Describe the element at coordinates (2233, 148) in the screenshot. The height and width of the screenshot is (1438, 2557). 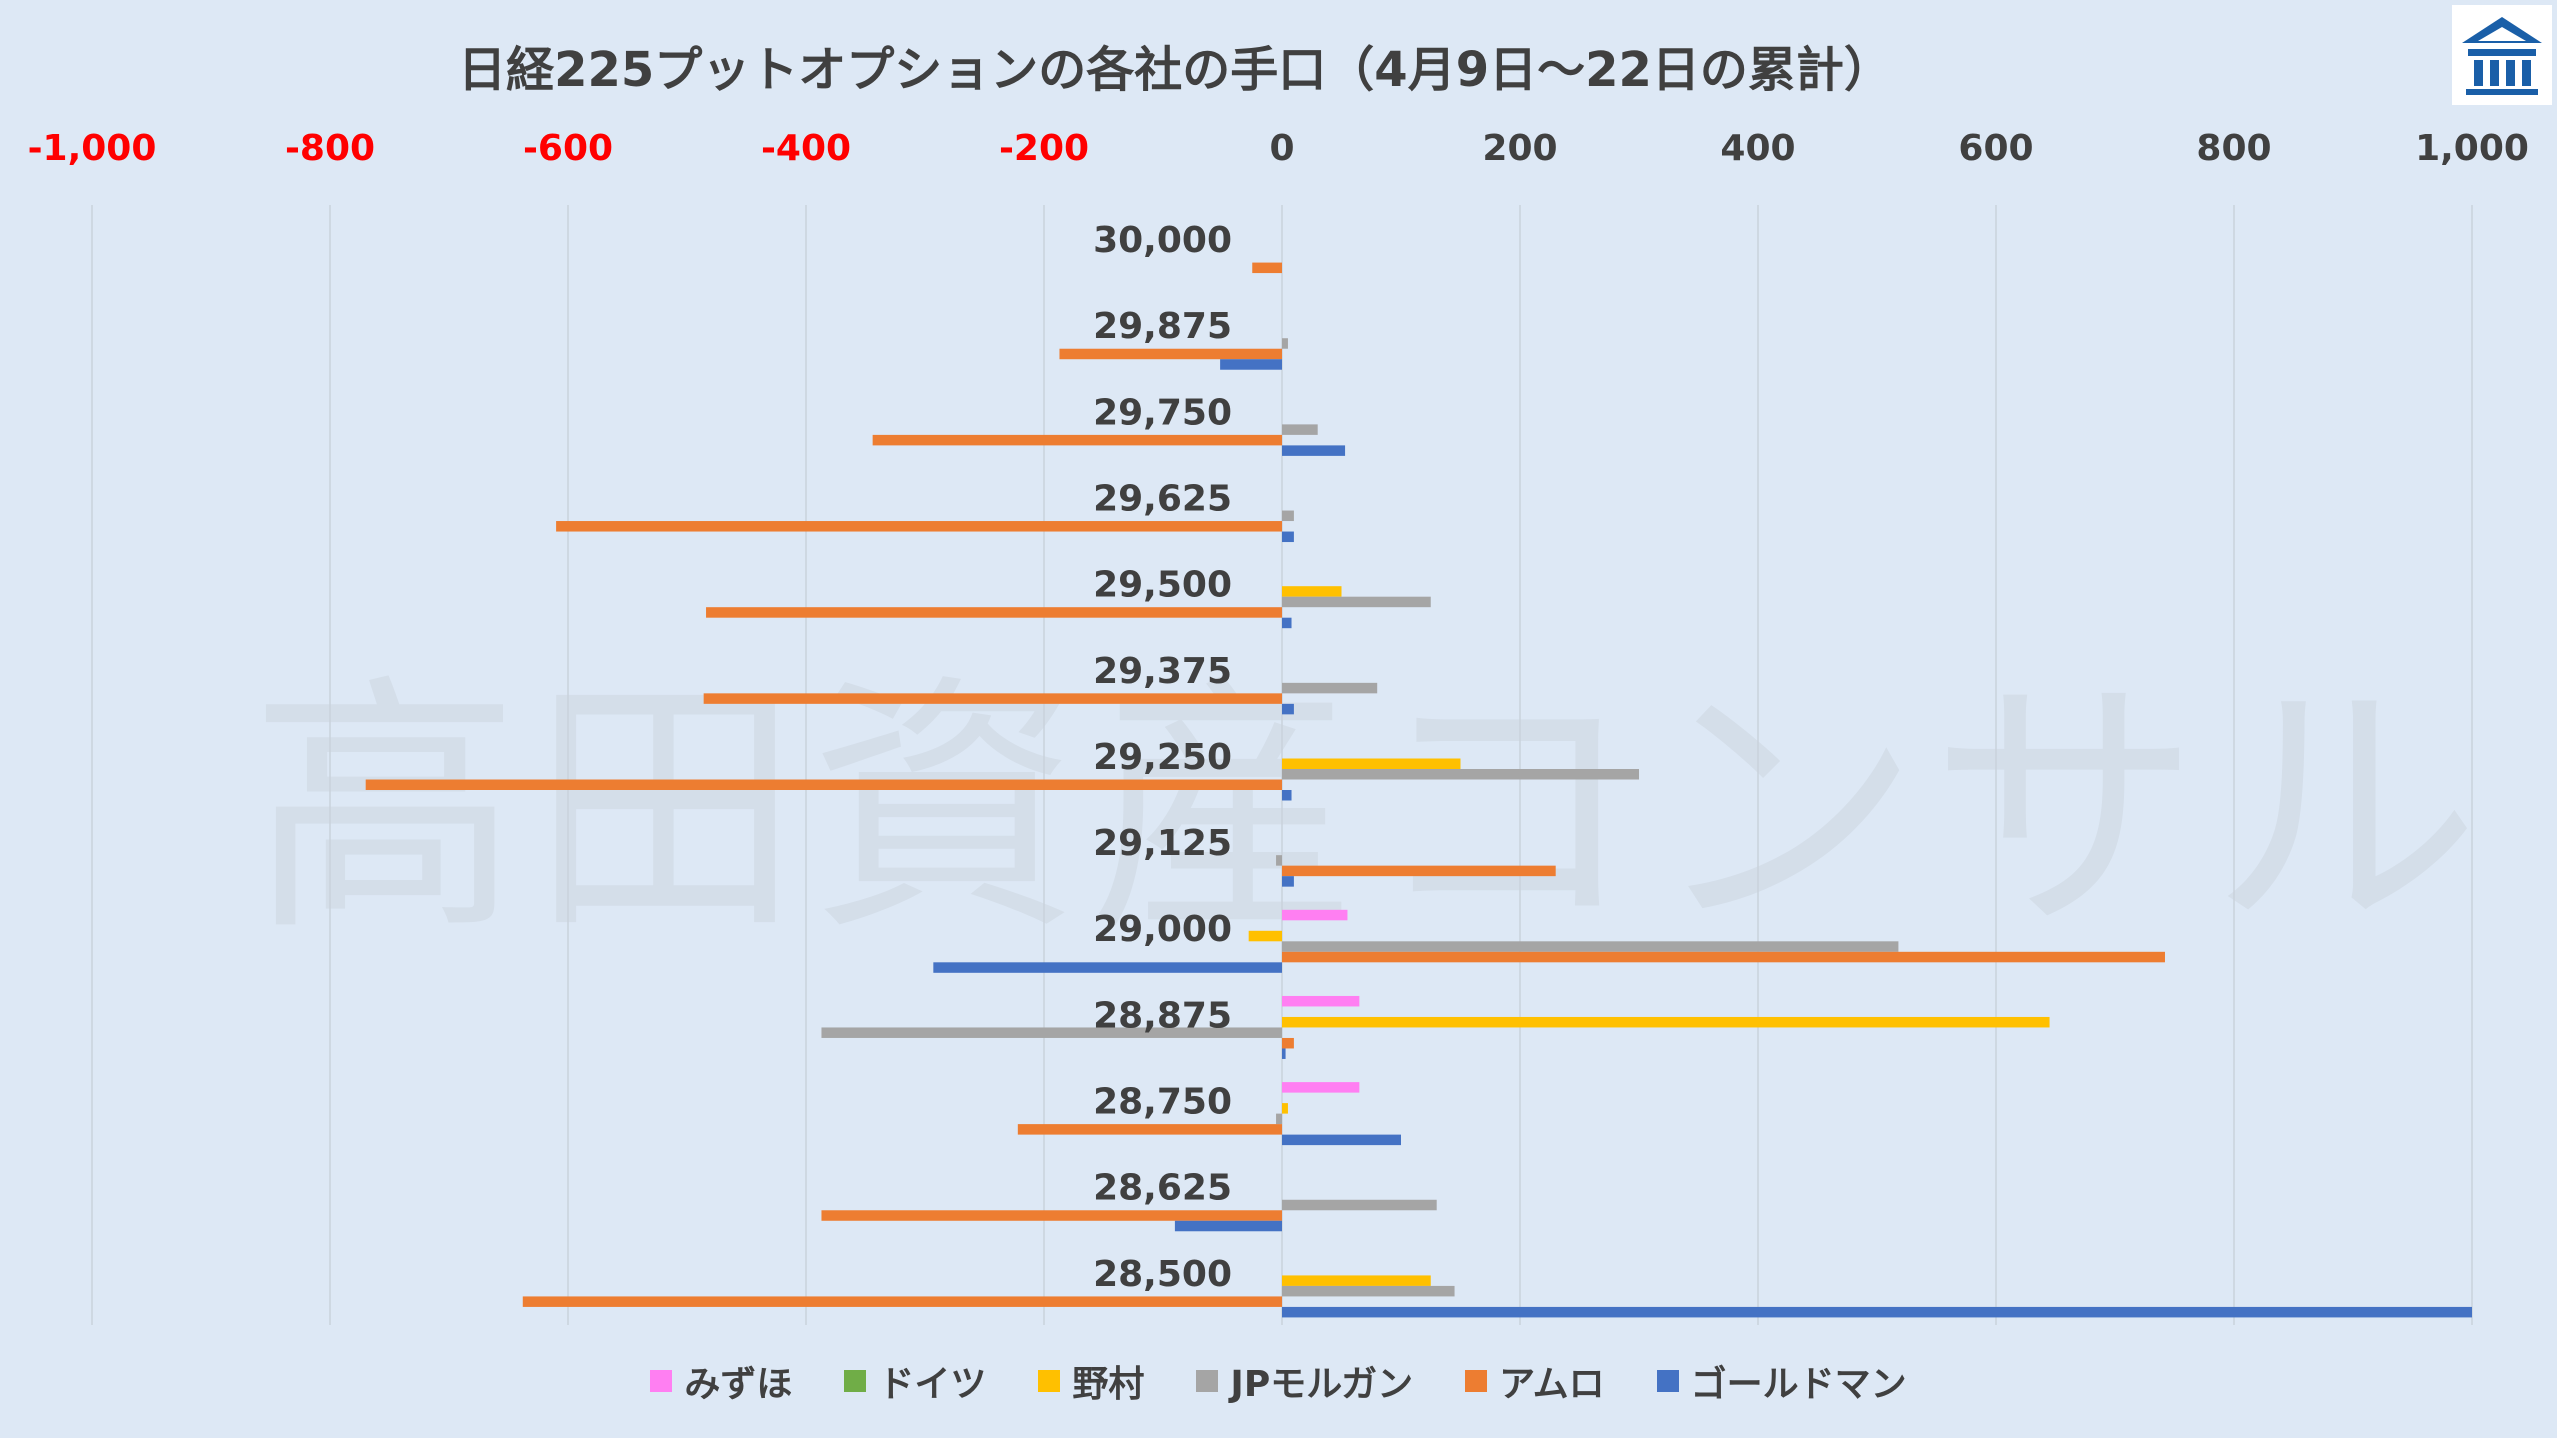
I see `x-tick-label: 800` at that location.